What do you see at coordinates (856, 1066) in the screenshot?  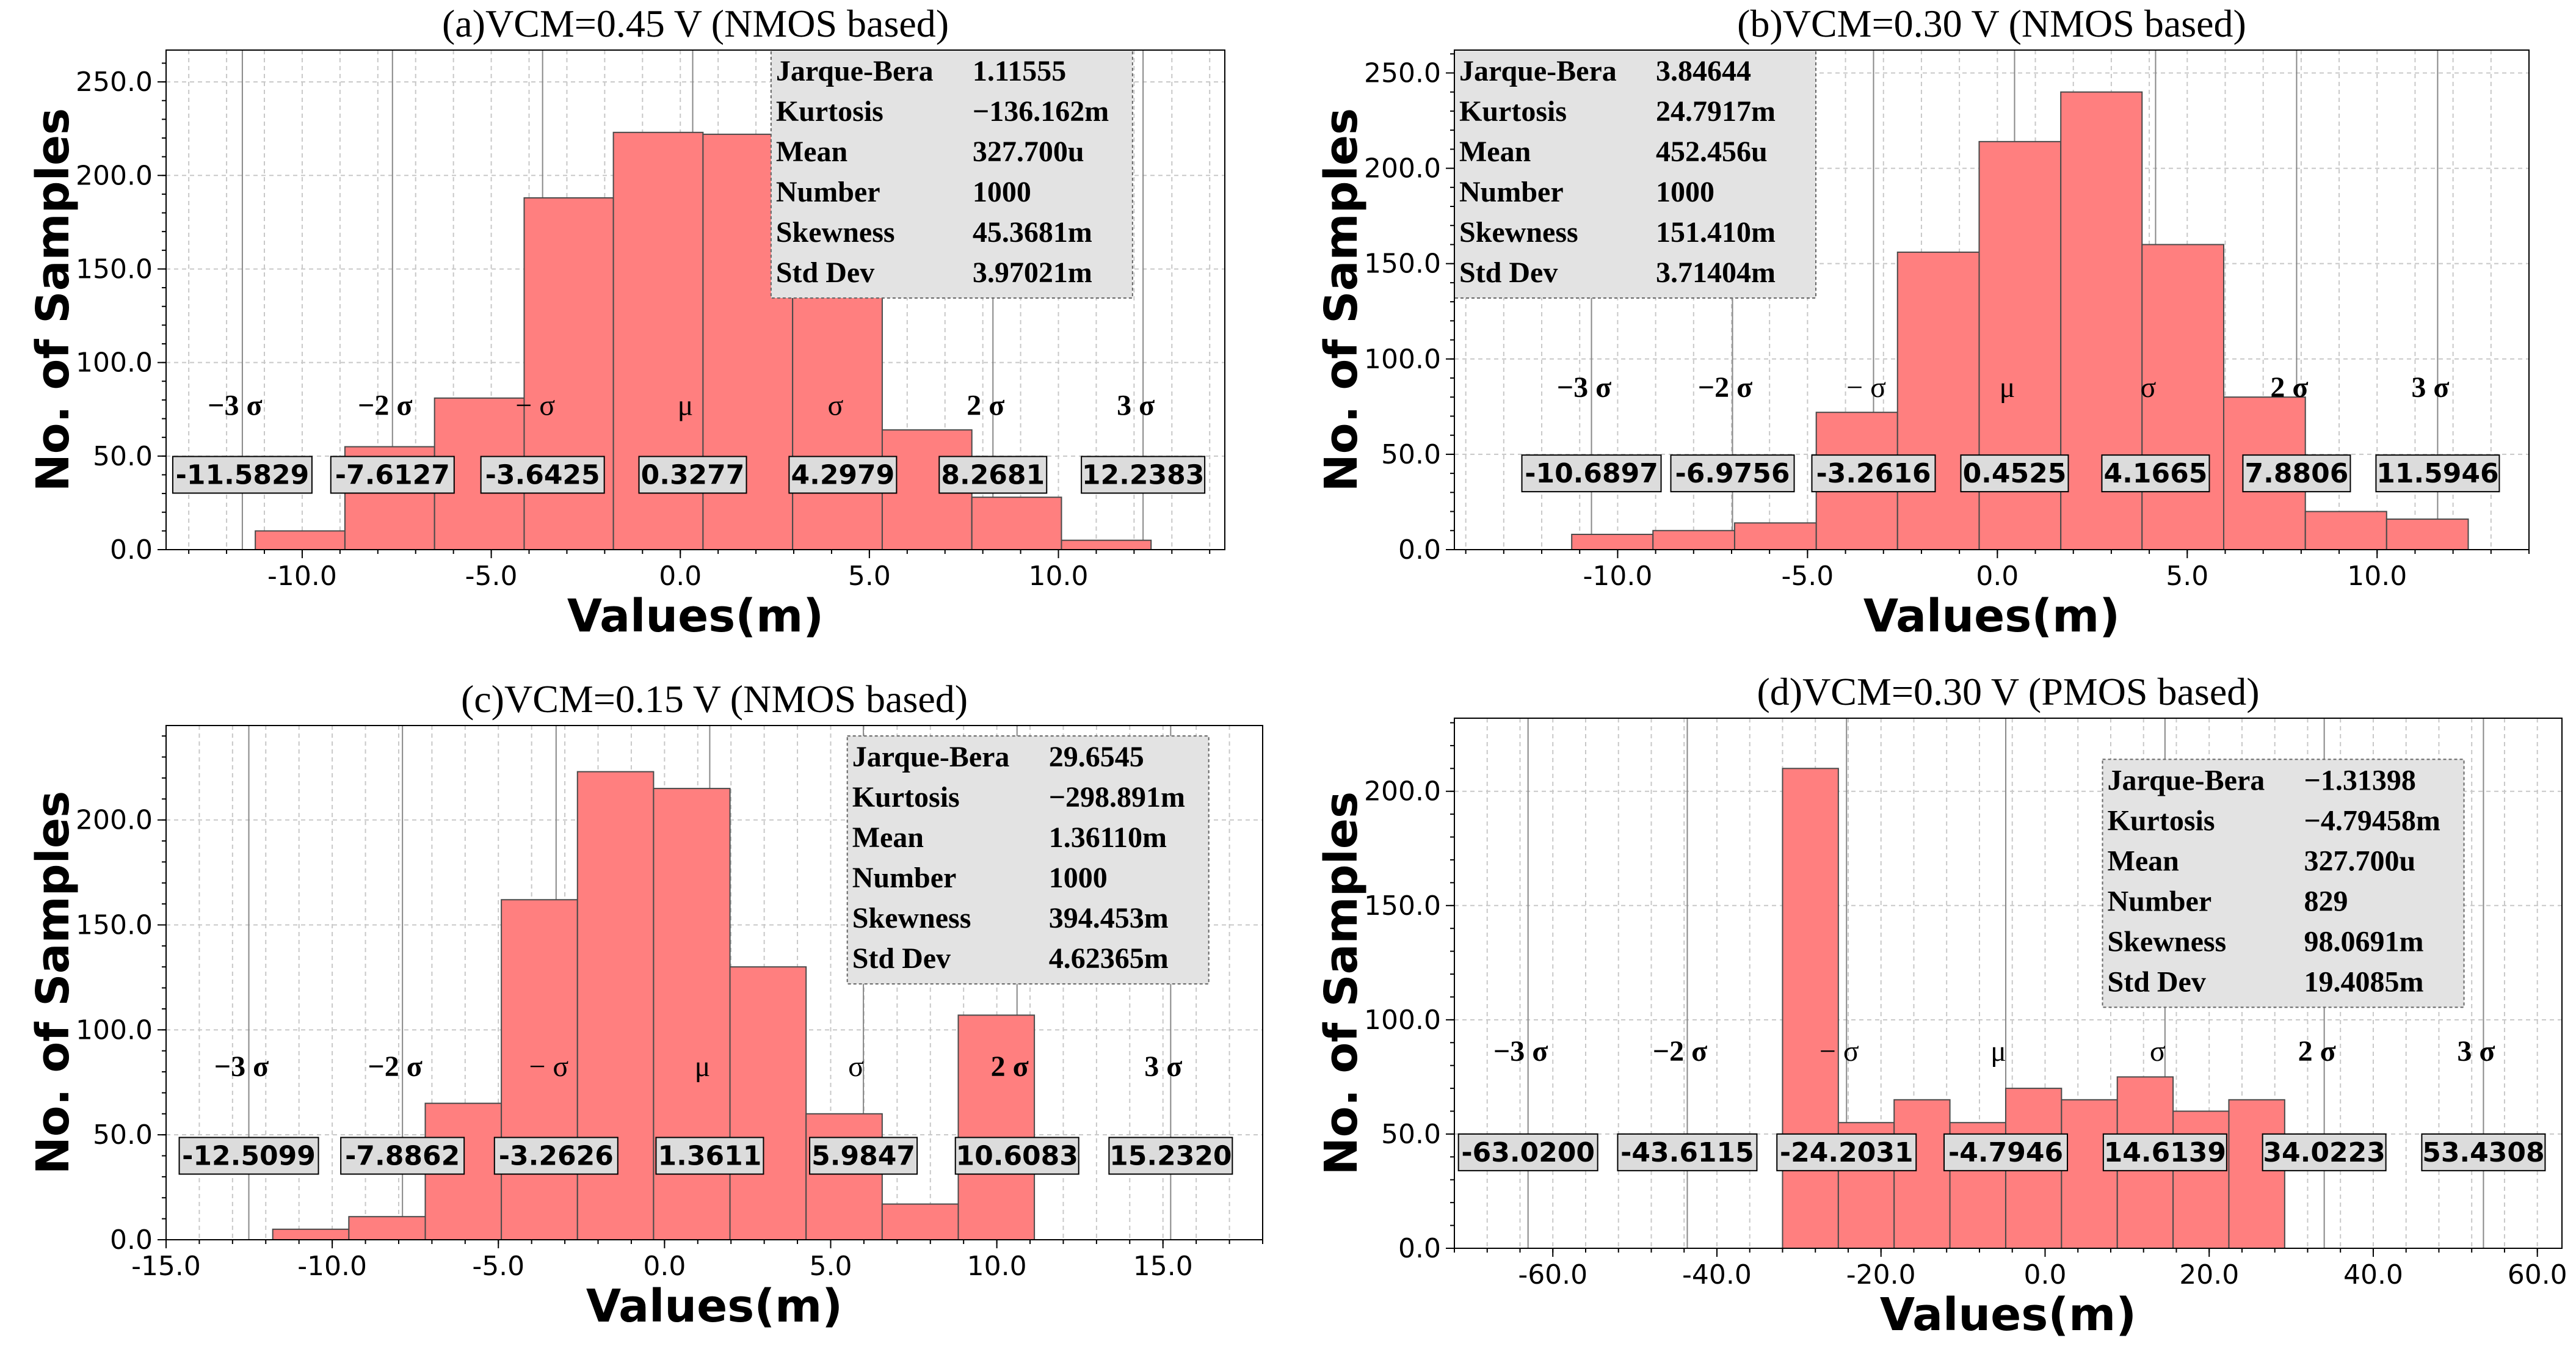 I see `sigma-label: σ` at bounding box center [856, 1066].